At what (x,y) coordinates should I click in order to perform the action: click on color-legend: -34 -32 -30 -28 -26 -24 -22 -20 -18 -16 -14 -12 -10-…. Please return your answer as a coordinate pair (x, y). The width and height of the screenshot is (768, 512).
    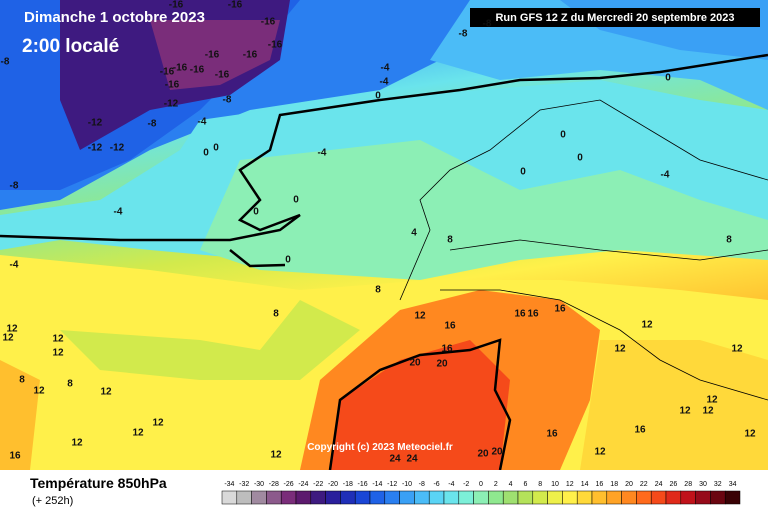
    Looking at the image, I should click on (481, 493).